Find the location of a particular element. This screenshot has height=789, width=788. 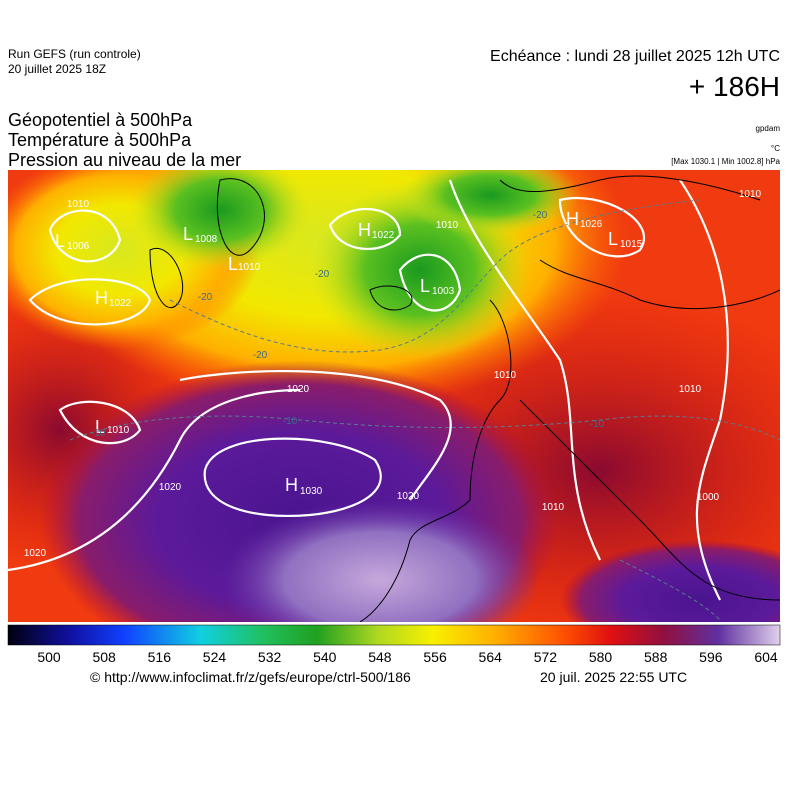

colorbar-tick-label: 516 is located at coordinates (160, 657).